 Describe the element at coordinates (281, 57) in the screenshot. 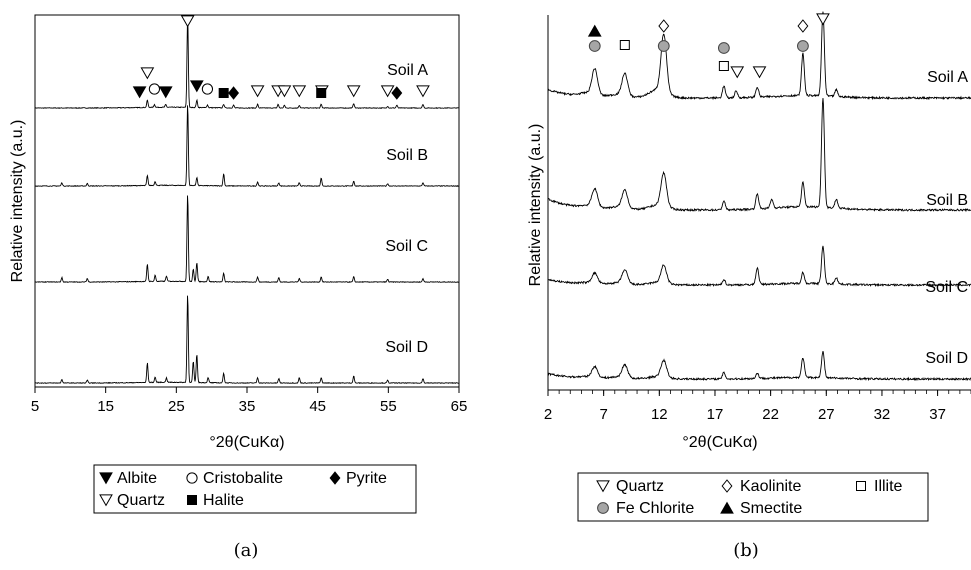

I see `panel-a-phase-markers` at that location.